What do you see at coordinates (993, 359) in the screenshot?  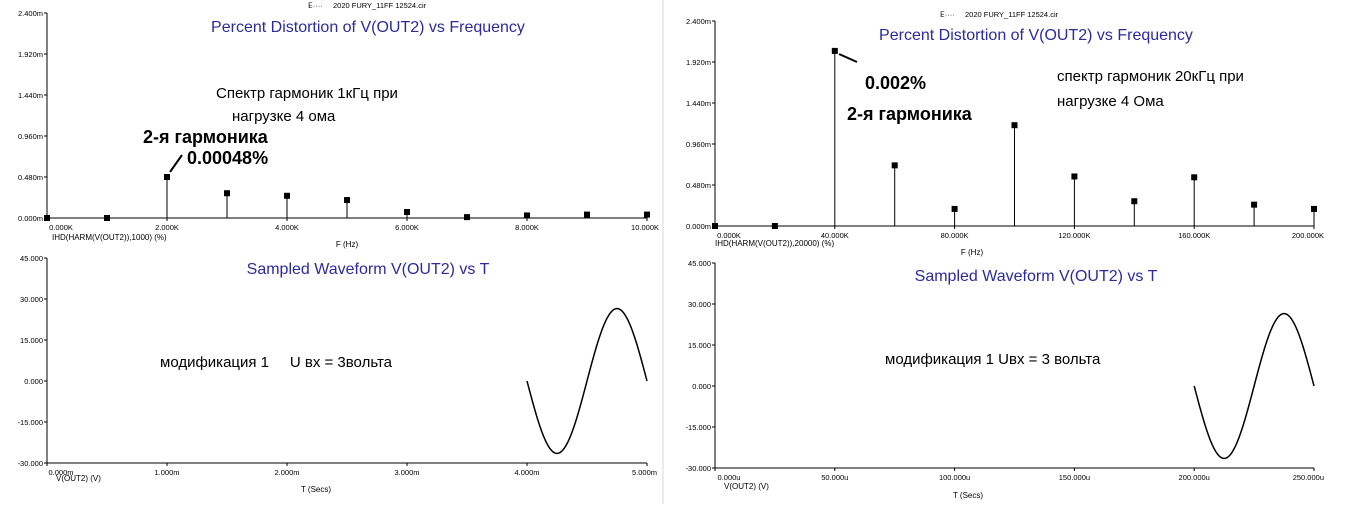 I see `modification-note: модификация 1 Uвх = 3 вольта` at bounding box center [993, 359].